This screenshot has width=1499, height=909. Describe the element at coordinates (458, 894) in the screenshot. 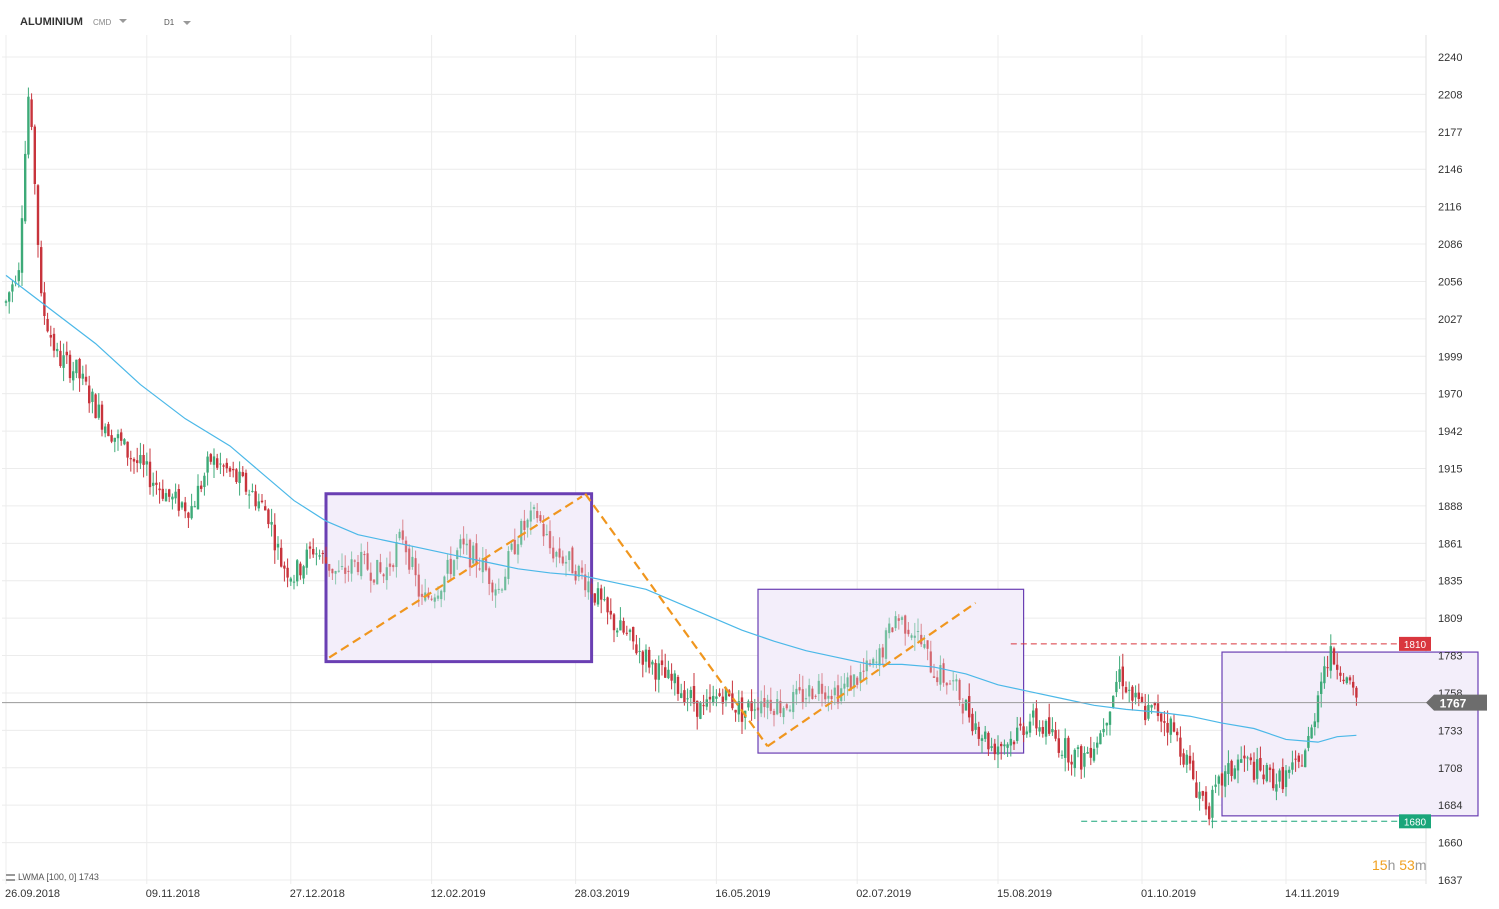

I see `x-tick-label: 12.02.2019` at that location.